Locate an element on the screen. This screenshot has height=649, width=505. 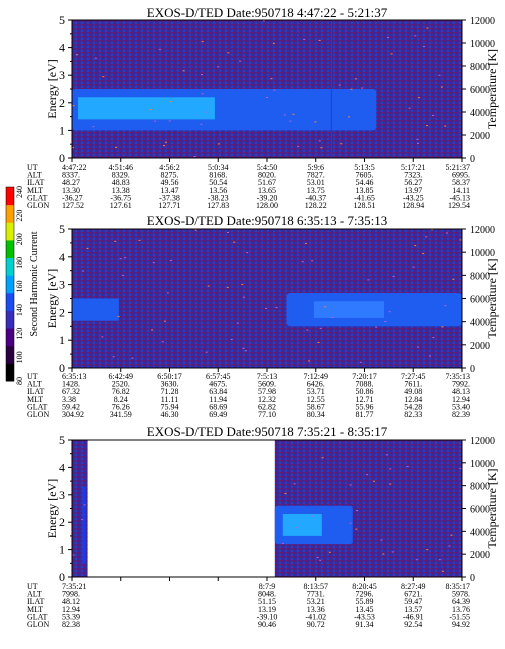
aux-cell: 7731. is located at coordinates (316, 594).